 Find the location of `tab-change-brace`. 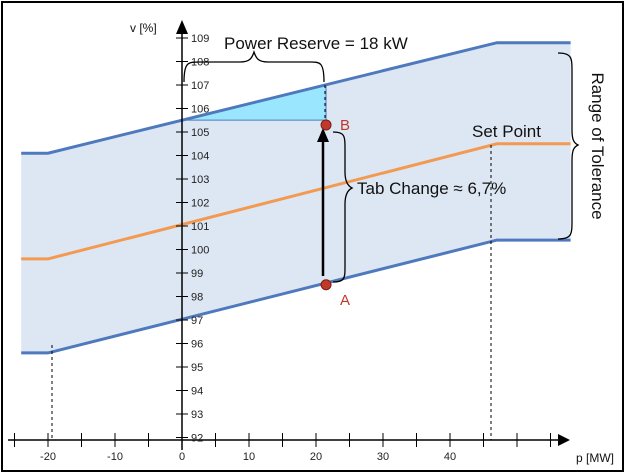

tab-change-brace is located at coordinates (343, 207).